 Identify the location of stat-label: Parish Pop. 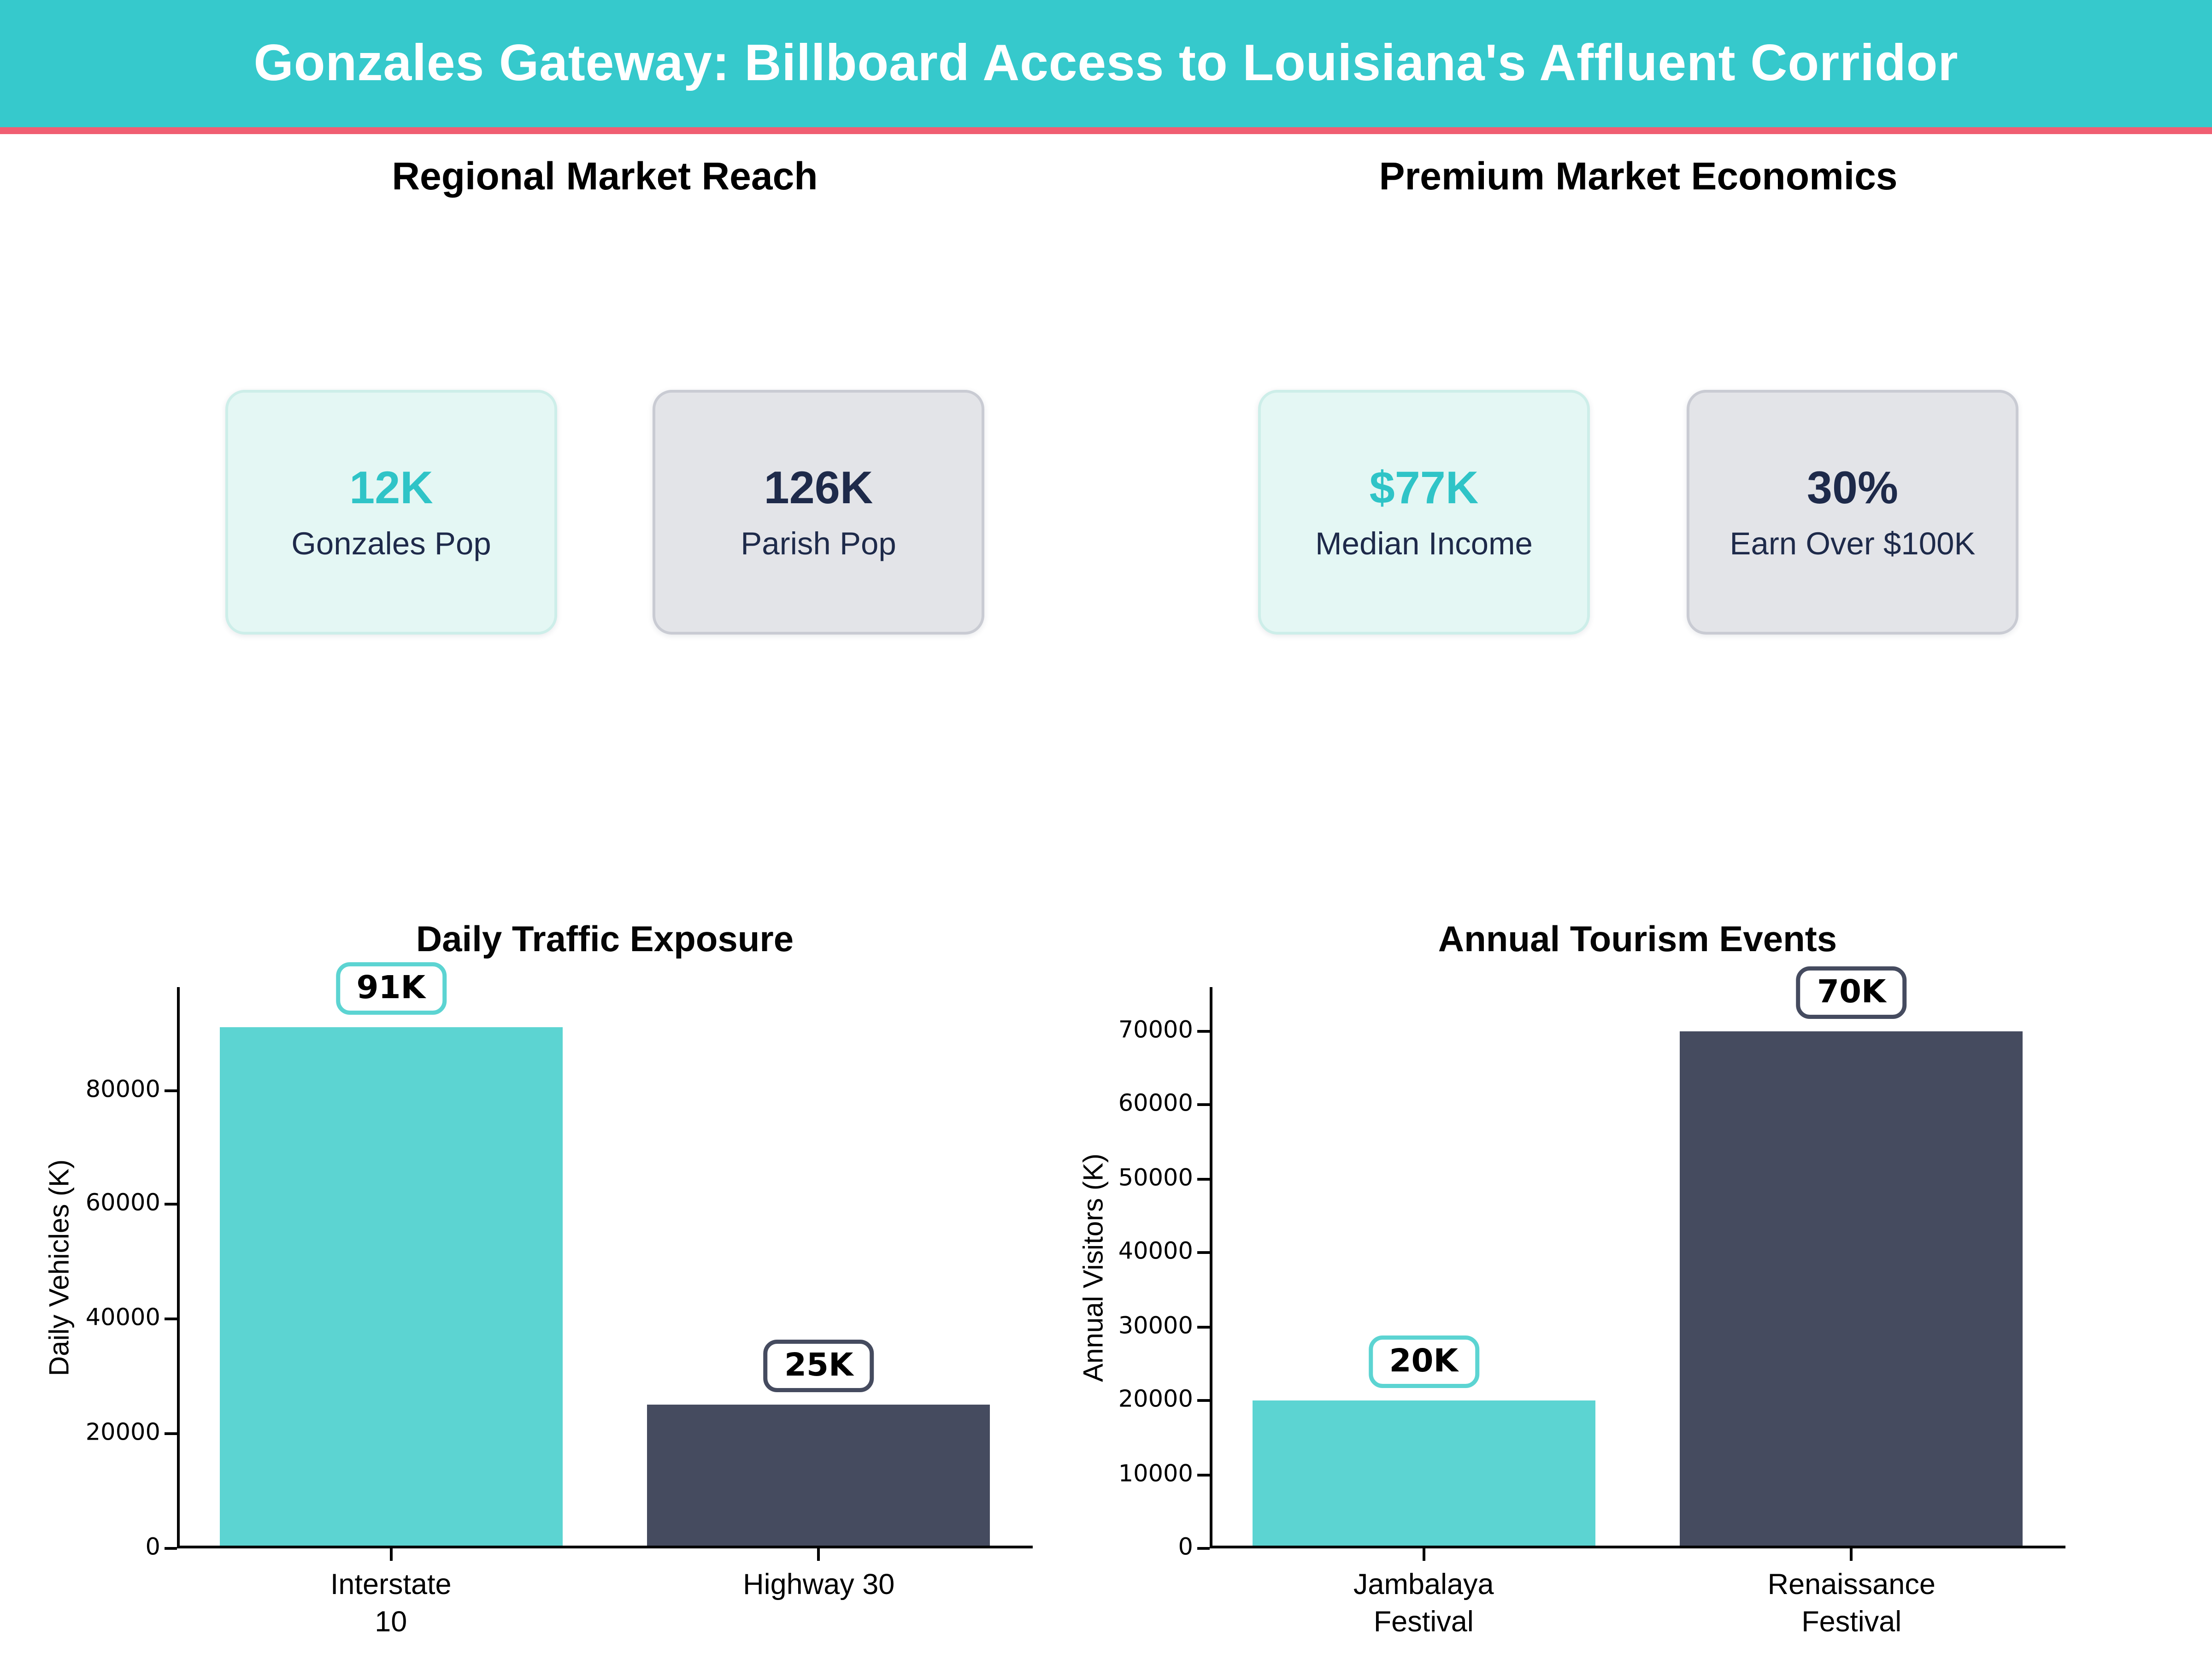
(818, 543).